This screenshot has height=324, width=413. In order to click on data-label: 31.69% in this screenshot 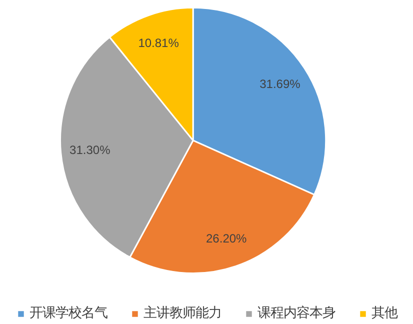, I will do `click(280, 84)`.